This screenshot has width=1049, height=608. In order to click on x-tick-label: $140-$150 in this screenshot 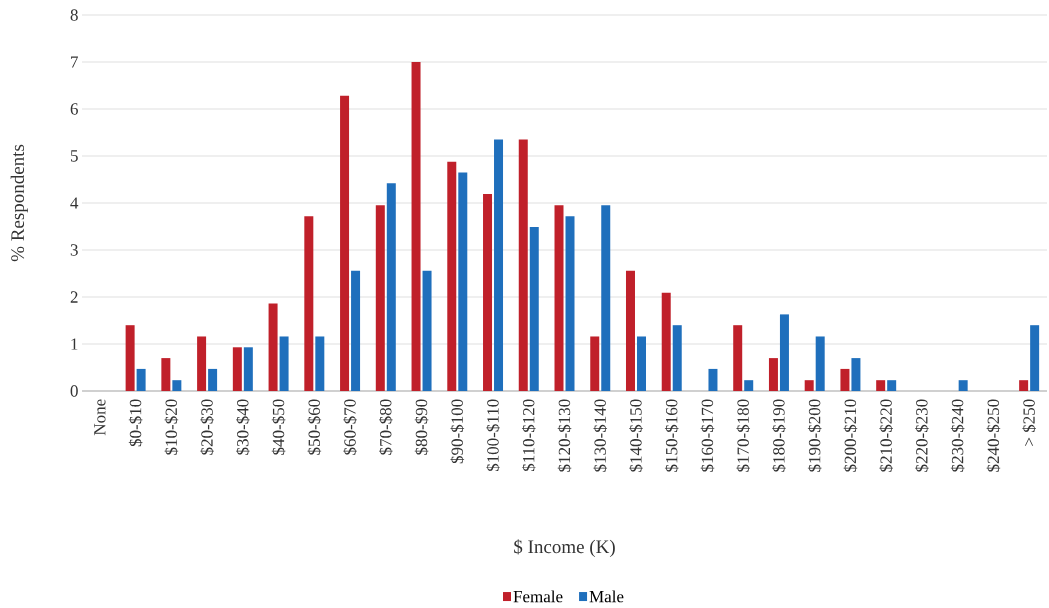, I will do `click(636, 435)`.